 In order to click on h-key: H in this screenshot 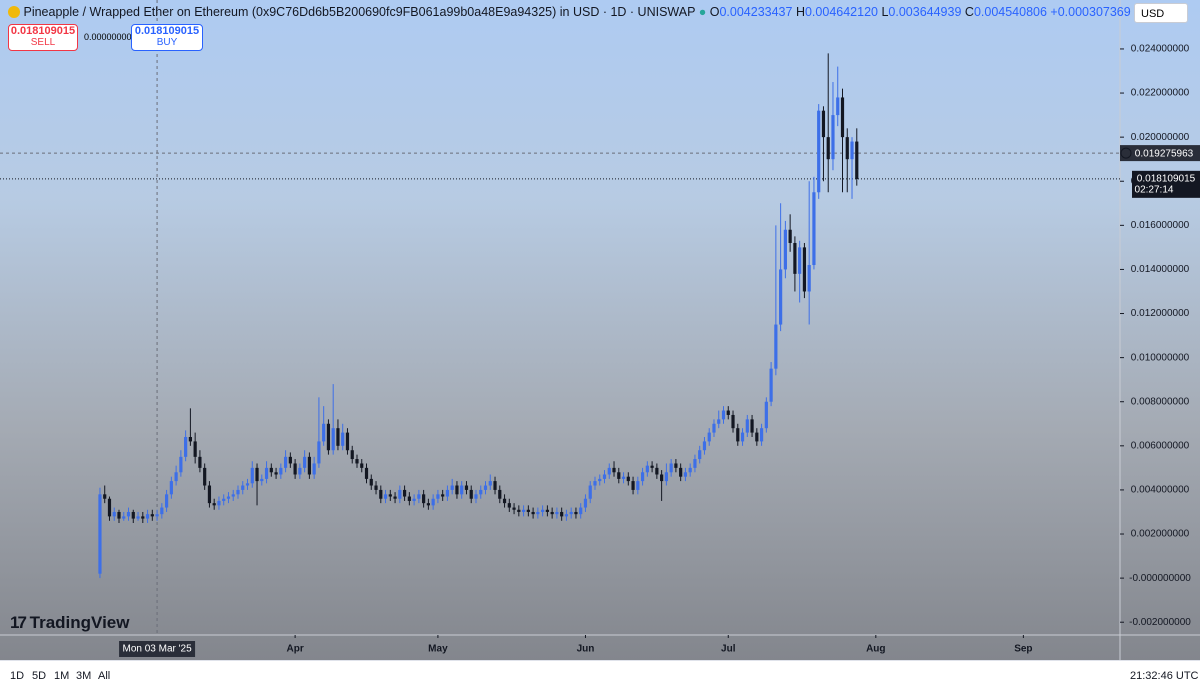, I will do `click(800, 12)`.